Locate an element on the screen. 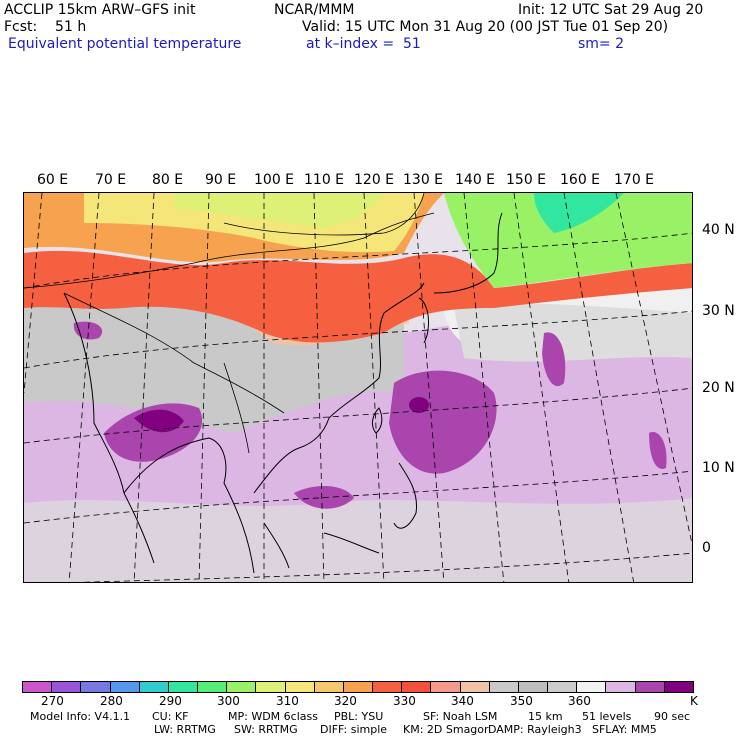 This screenshot has height=740, width=740. green-northeast is located at coordinates (568, 240).